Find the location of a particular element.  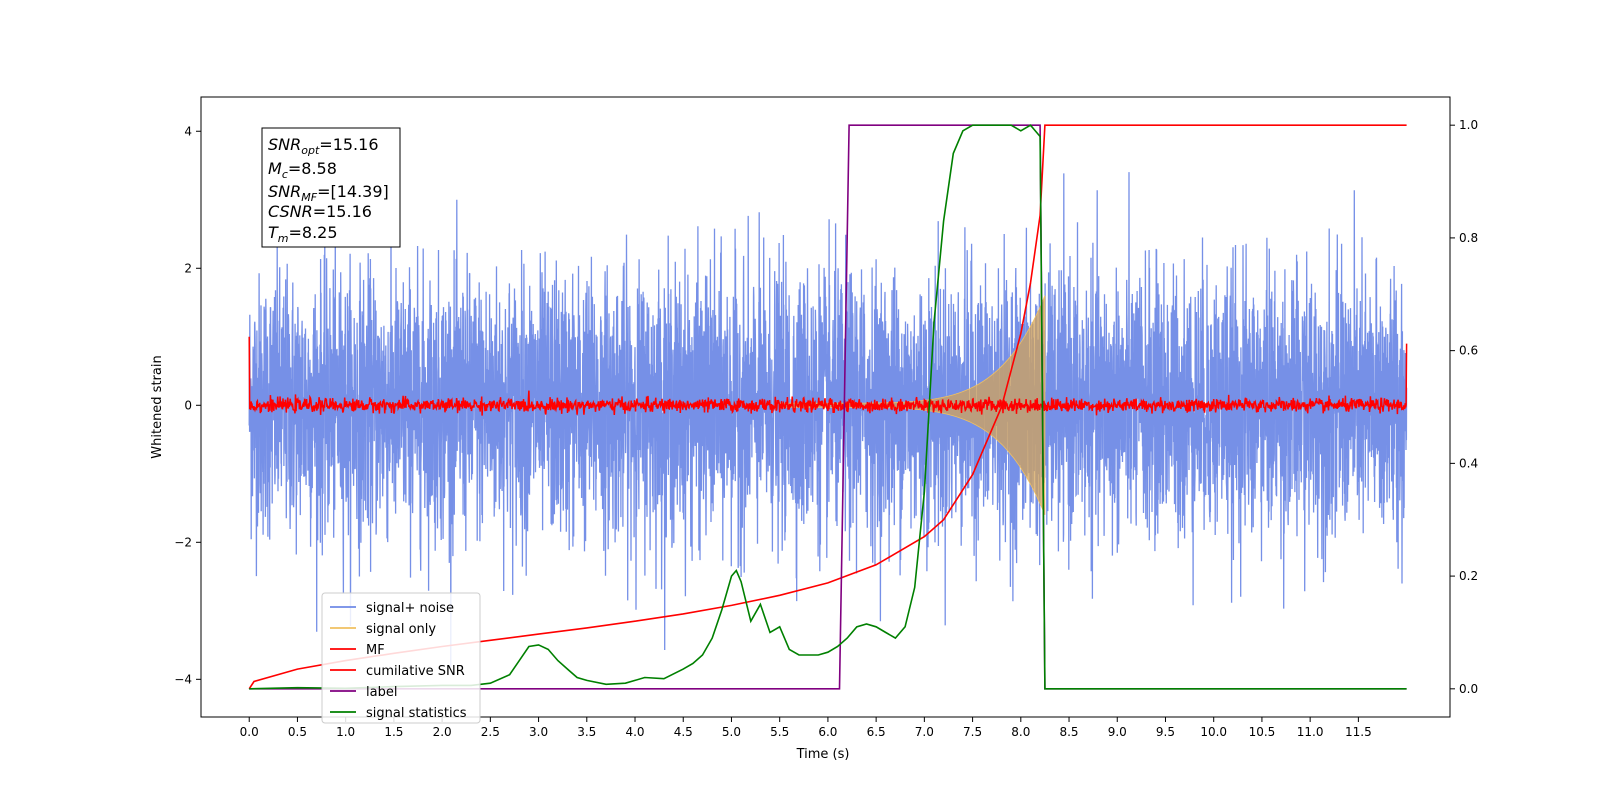

x-tick-label: 6.0 is located at coordinates (827, 732).